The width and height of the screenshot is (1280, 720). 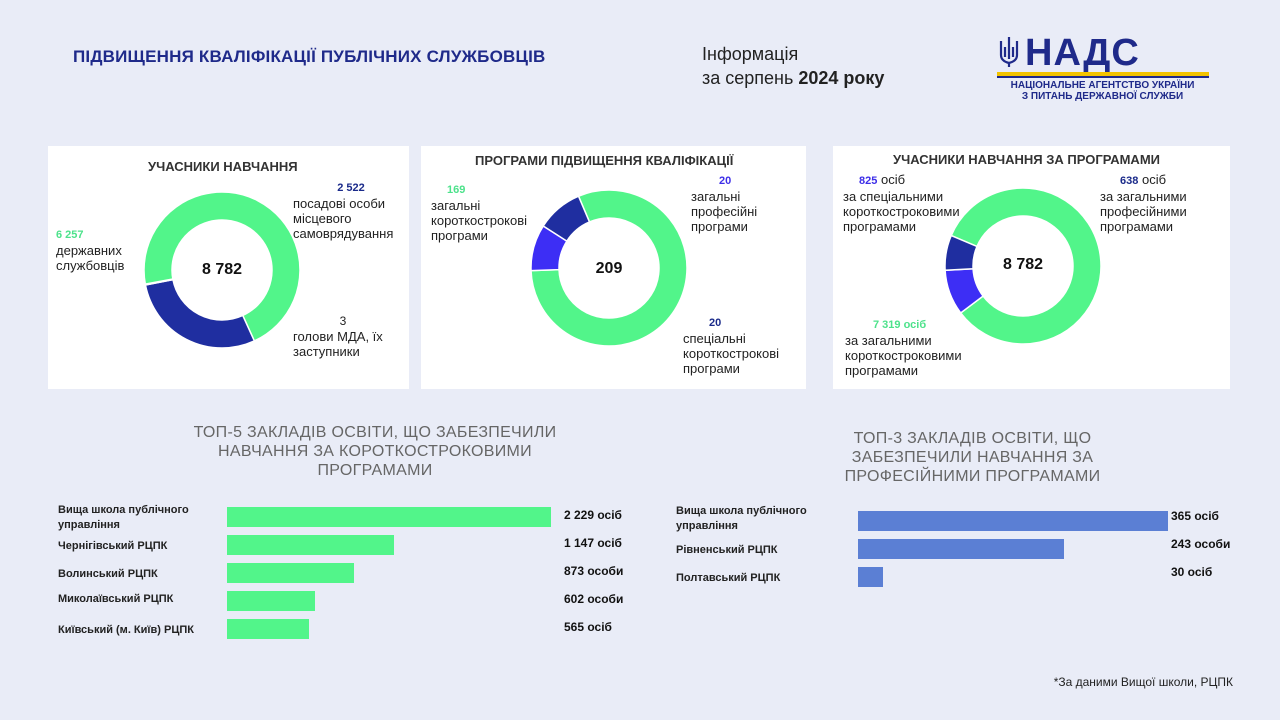 What do you see at coordinates (113, 546) in the screenshot?
I see `bar-category-label: Чернігівський РЦПК` at bounding box center [113, 546].